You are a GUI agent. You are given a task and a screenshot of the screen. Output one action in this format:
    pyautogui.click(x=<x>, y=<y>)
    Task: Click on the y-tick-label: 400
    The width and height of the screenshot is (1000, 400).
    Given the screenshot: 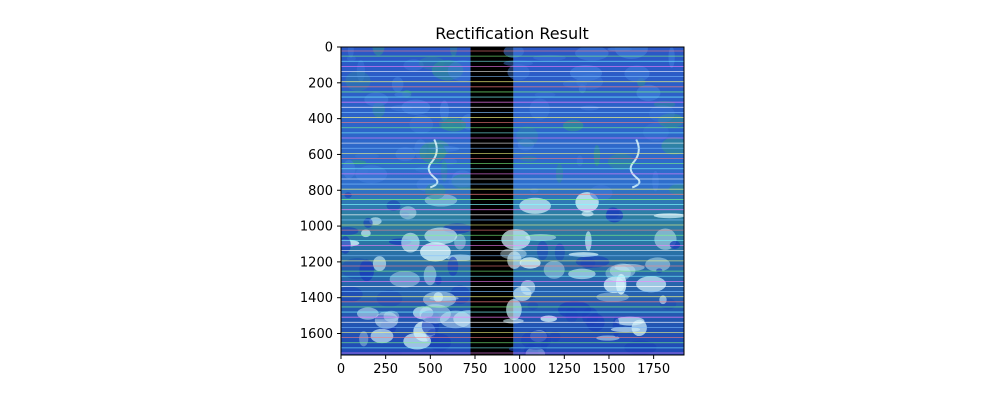 What is the action you would take?
    pyautogui.click(x=320, y=119)
    